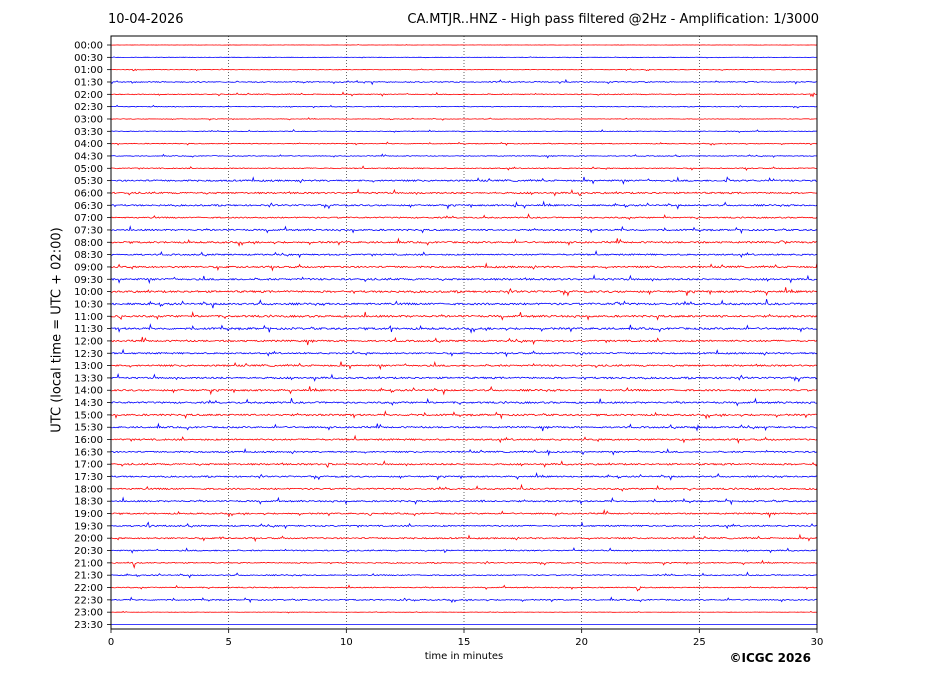 The height and width of the screenshot is (696, 927). I want to click on y-tick-label: 18:30, so click(88, 502).